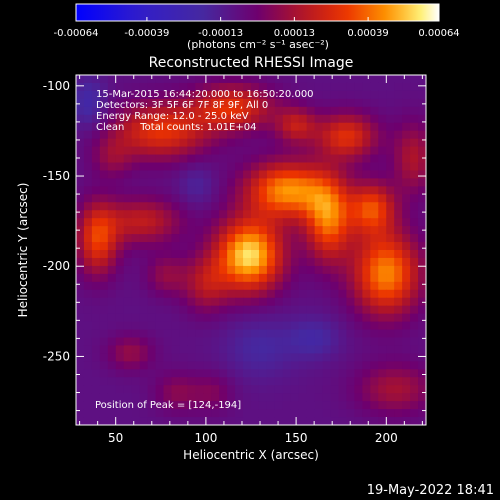 The height and width of the screenshot is (500, 500). What do you see at coordinates (251, 455) in the screenshot?
I see `x-axis-label: Heliocentric X (arcsec)` at bounding box center [251, 455].